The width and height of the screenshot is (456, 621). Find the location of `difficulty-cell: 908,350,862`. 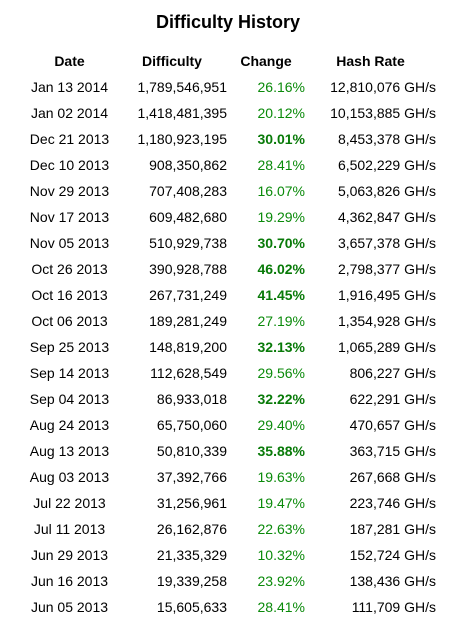

difficulty-cell: 908,350,862 is located at coordinates (188, 165).